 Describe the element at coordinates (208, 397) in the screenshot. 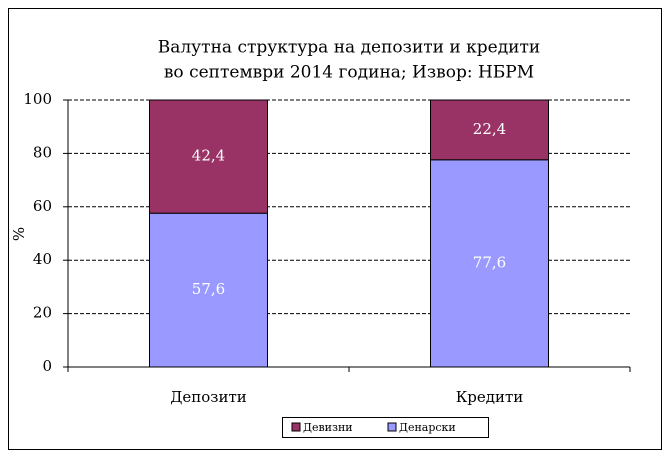

I see `x-tick-label: Депозити` at that location.